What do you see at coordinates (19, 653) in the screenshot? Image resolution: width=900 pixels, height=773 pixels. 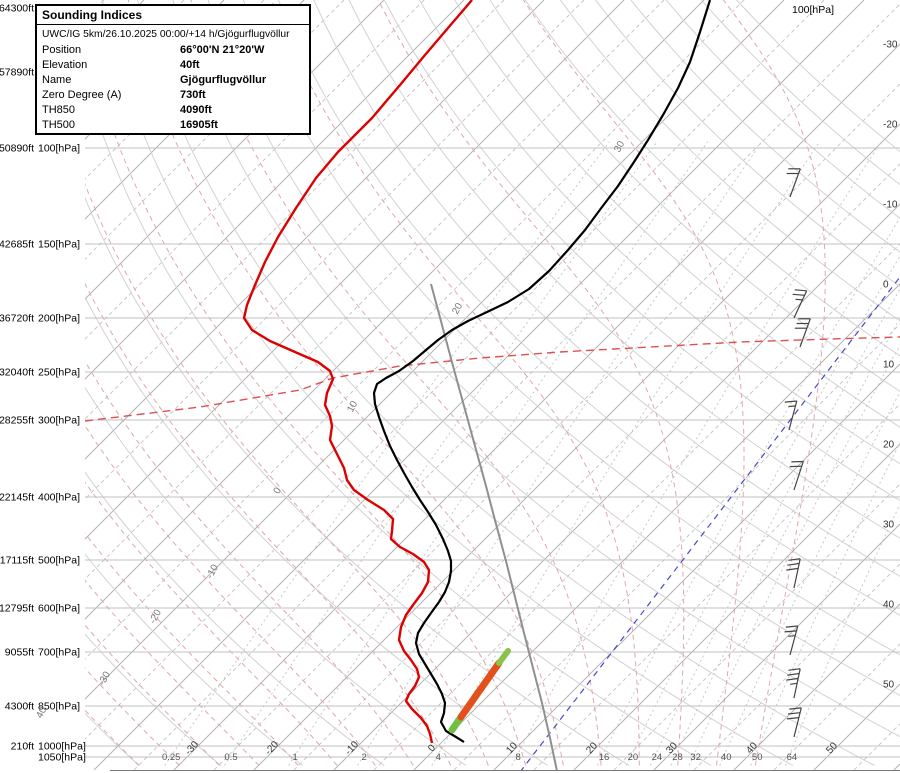 I see `altitude-label: 9055ft` at bounding box center [19, 653].